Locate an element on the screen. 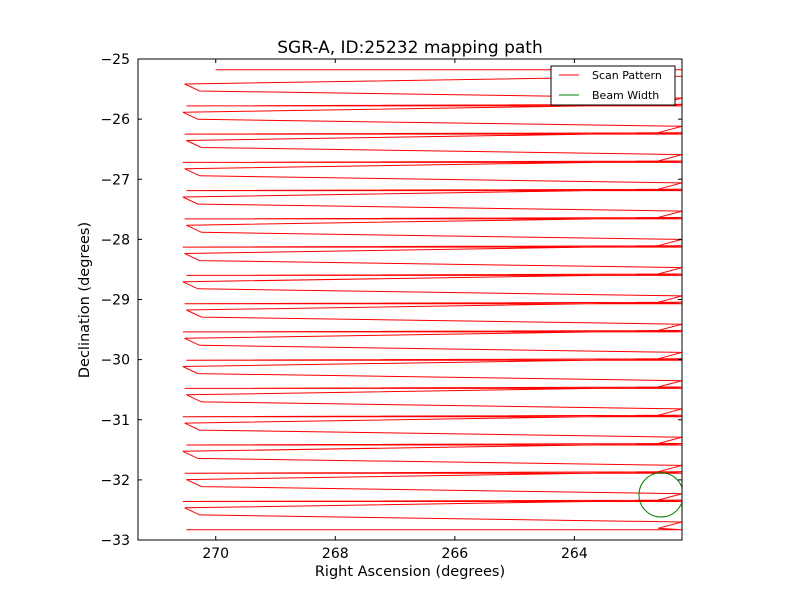 The height and width of the screenshot is (604, 800). beam-width-series is located at coordinates (660, 495).